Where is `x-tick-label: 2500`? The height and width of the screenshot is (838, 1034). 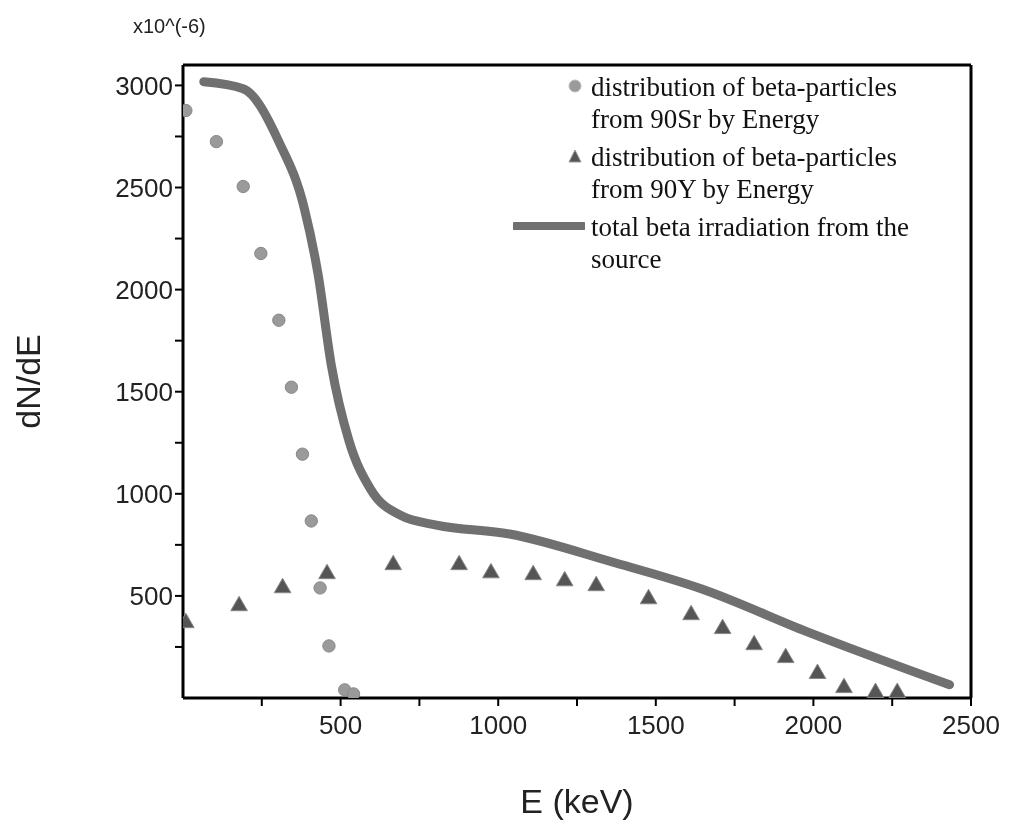 x-tick-label: 2500 is located at coordinates (971, 725).